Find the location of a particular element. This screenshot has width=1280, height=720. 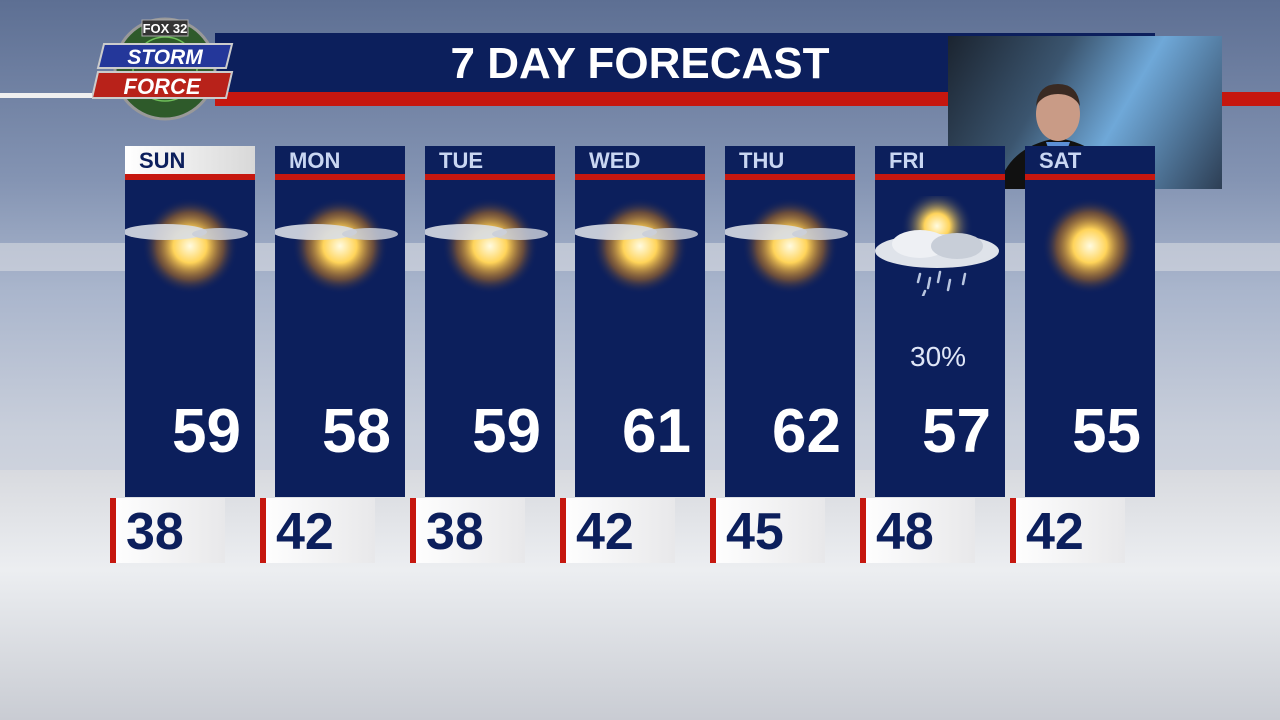

page-title: 7 DAY FORECAST is located at coordinates (640, 63).